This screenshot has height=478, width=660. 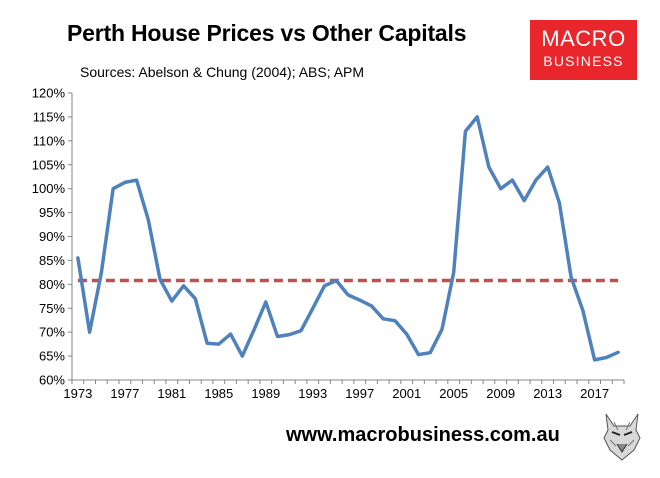 I want to click on logo-line-1: MACRO, so click(x=583, y=38).